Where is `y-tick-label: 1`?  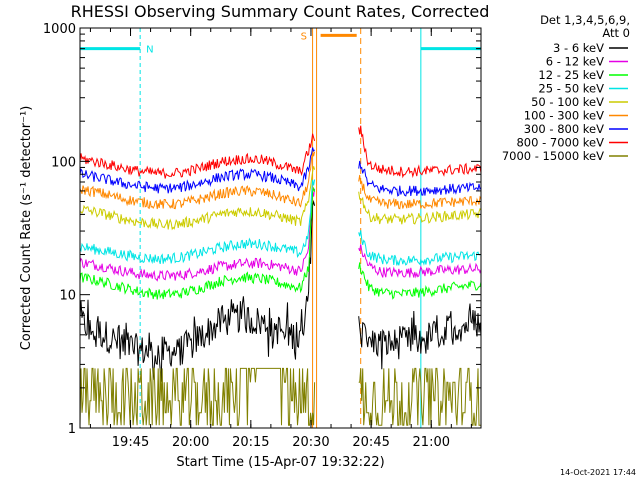
y-tick-label: 1 is located at coordinates (72, 429).